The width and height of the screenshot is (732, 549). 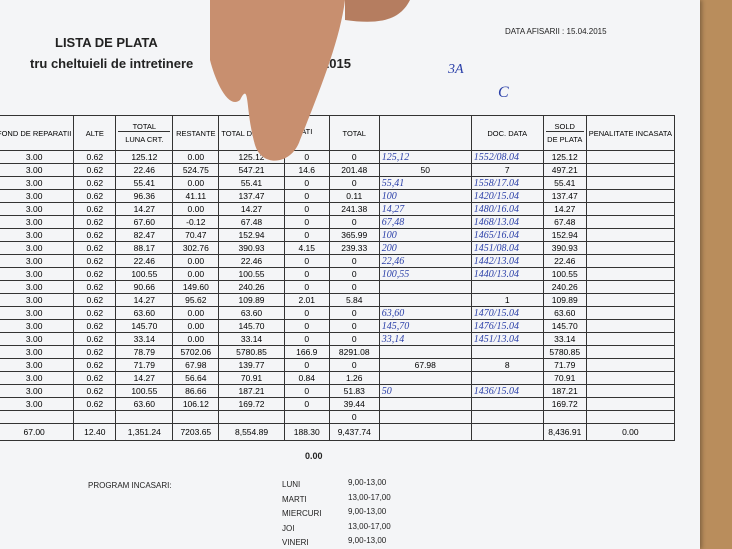 What do you see at coordinates (196, 432) in the screenshot?
I see `total-cell: 7203.65` at bounding box center [196, 432].